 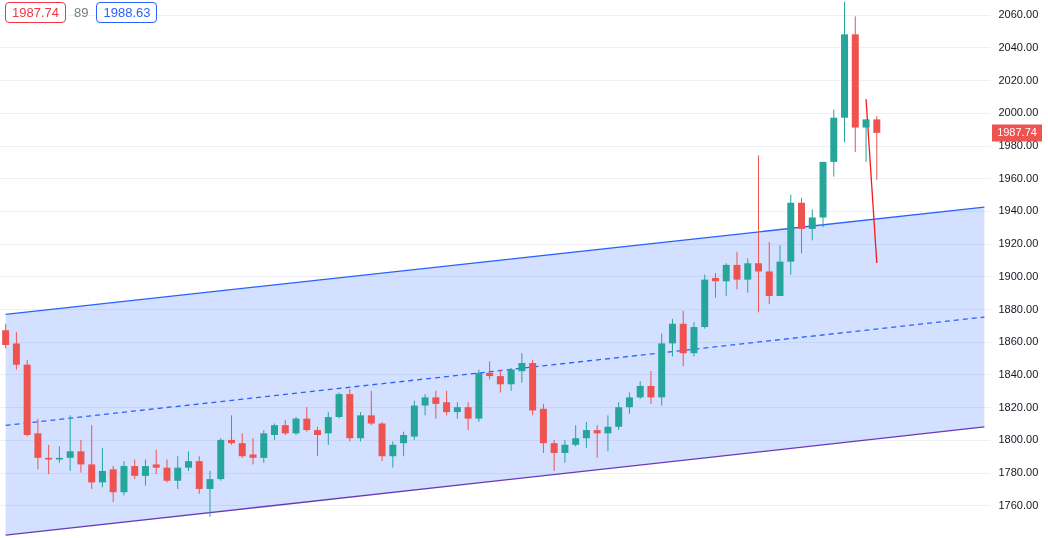 I want to click on y-tick-label: 1780.00, so click(x=1018, y=472).